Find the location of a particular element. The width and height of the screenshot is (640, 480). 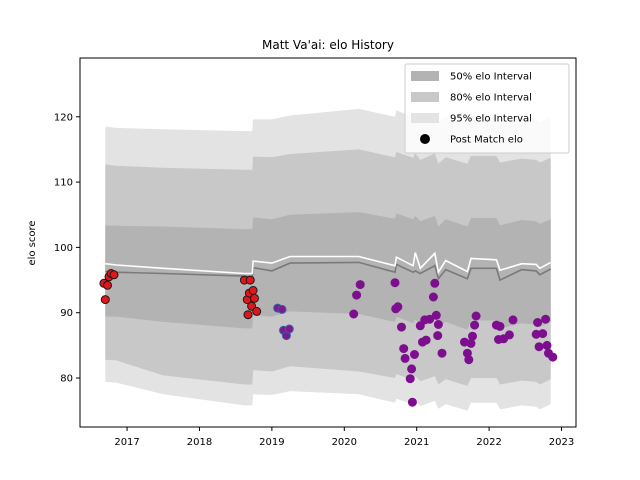

x-tick-label: 2020 is located at coordinates (344, 442).